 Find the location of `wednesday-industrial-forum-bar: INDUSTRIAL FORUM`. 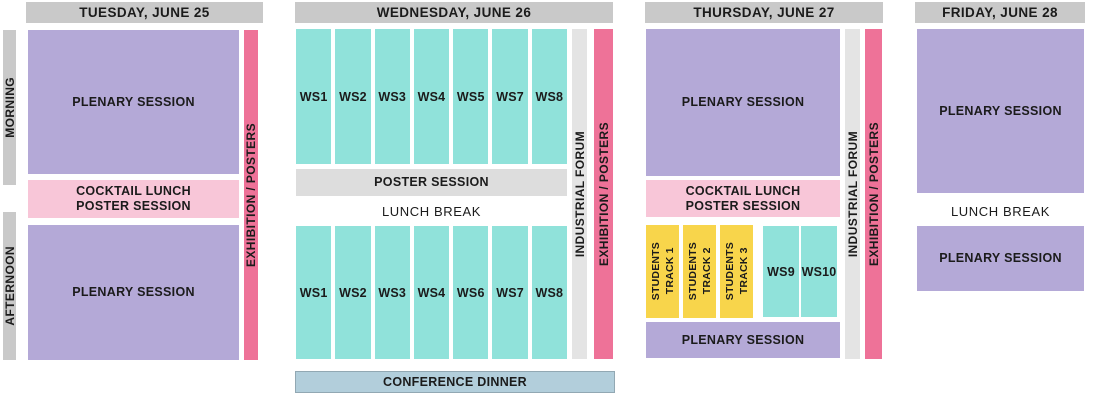

wednesday-industrial-forum-bar: INDUSTRIAL FORUM is located at coordinates (579, 194).